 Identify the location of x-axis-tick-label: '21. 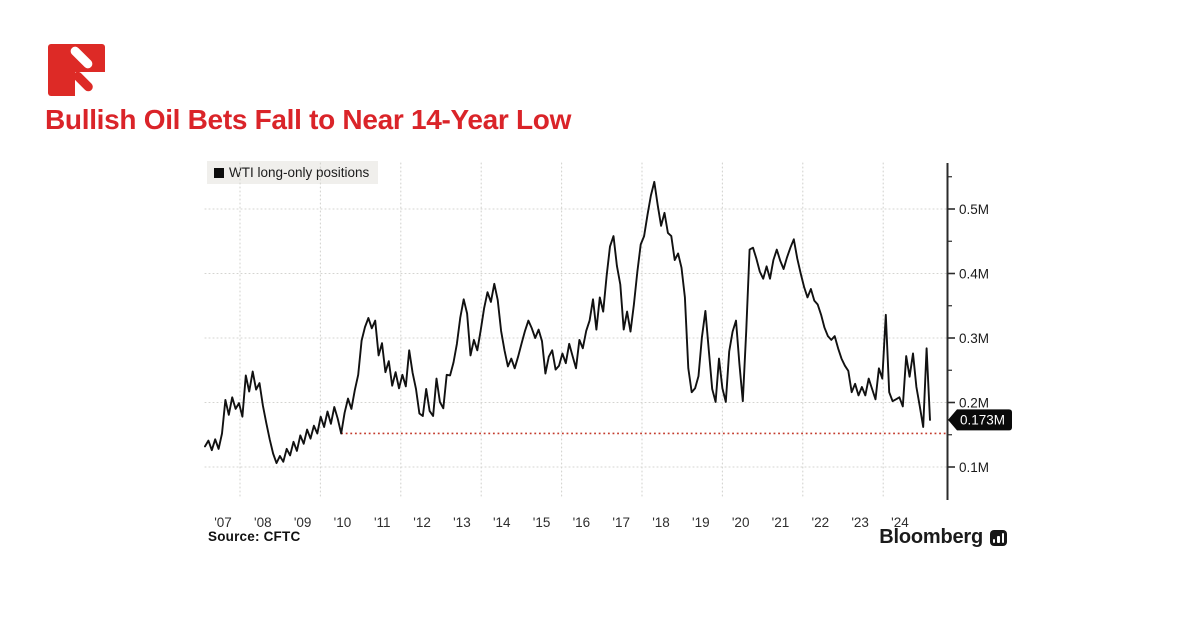
(781, 522).